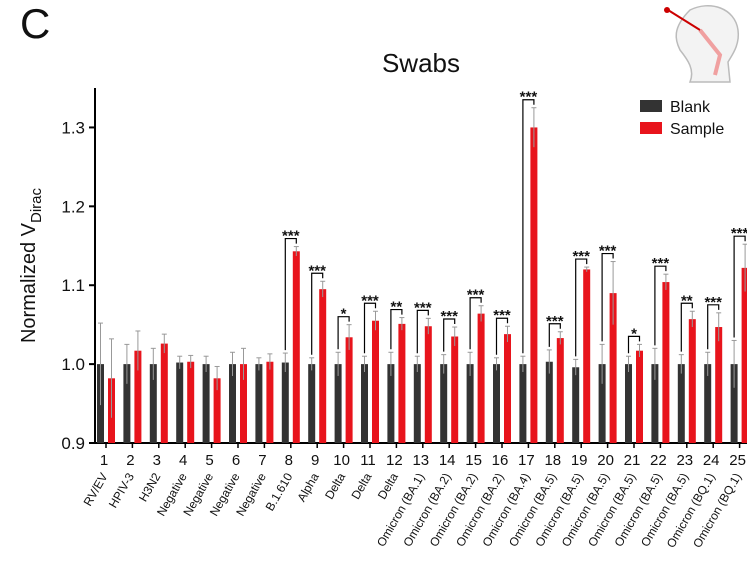  What do you see at coordinates (73, 443) in the screenshot?
I see `y-tick-label: 0.9` at bounding box center [73, 443].